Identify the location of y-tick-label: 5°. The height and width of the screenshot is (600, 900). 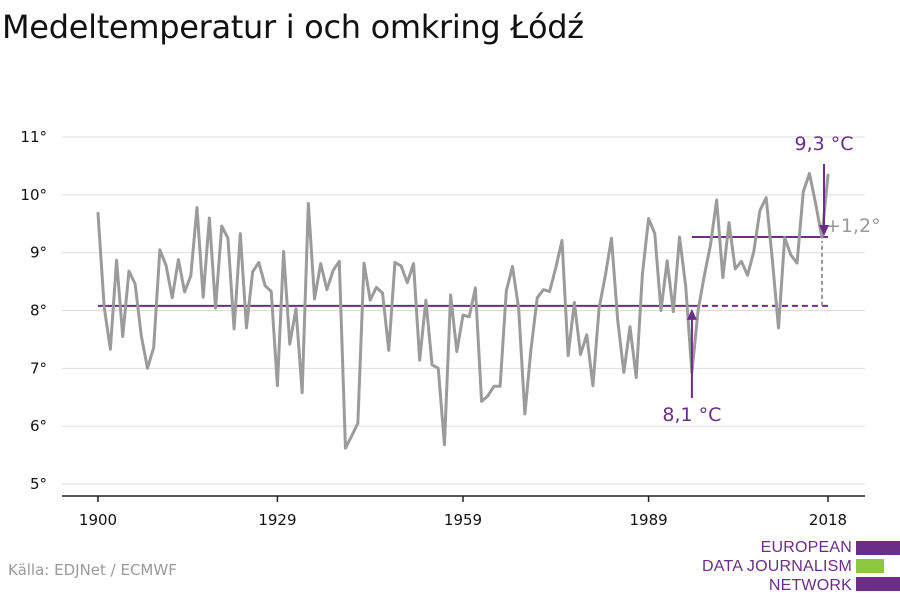
(38, 484).